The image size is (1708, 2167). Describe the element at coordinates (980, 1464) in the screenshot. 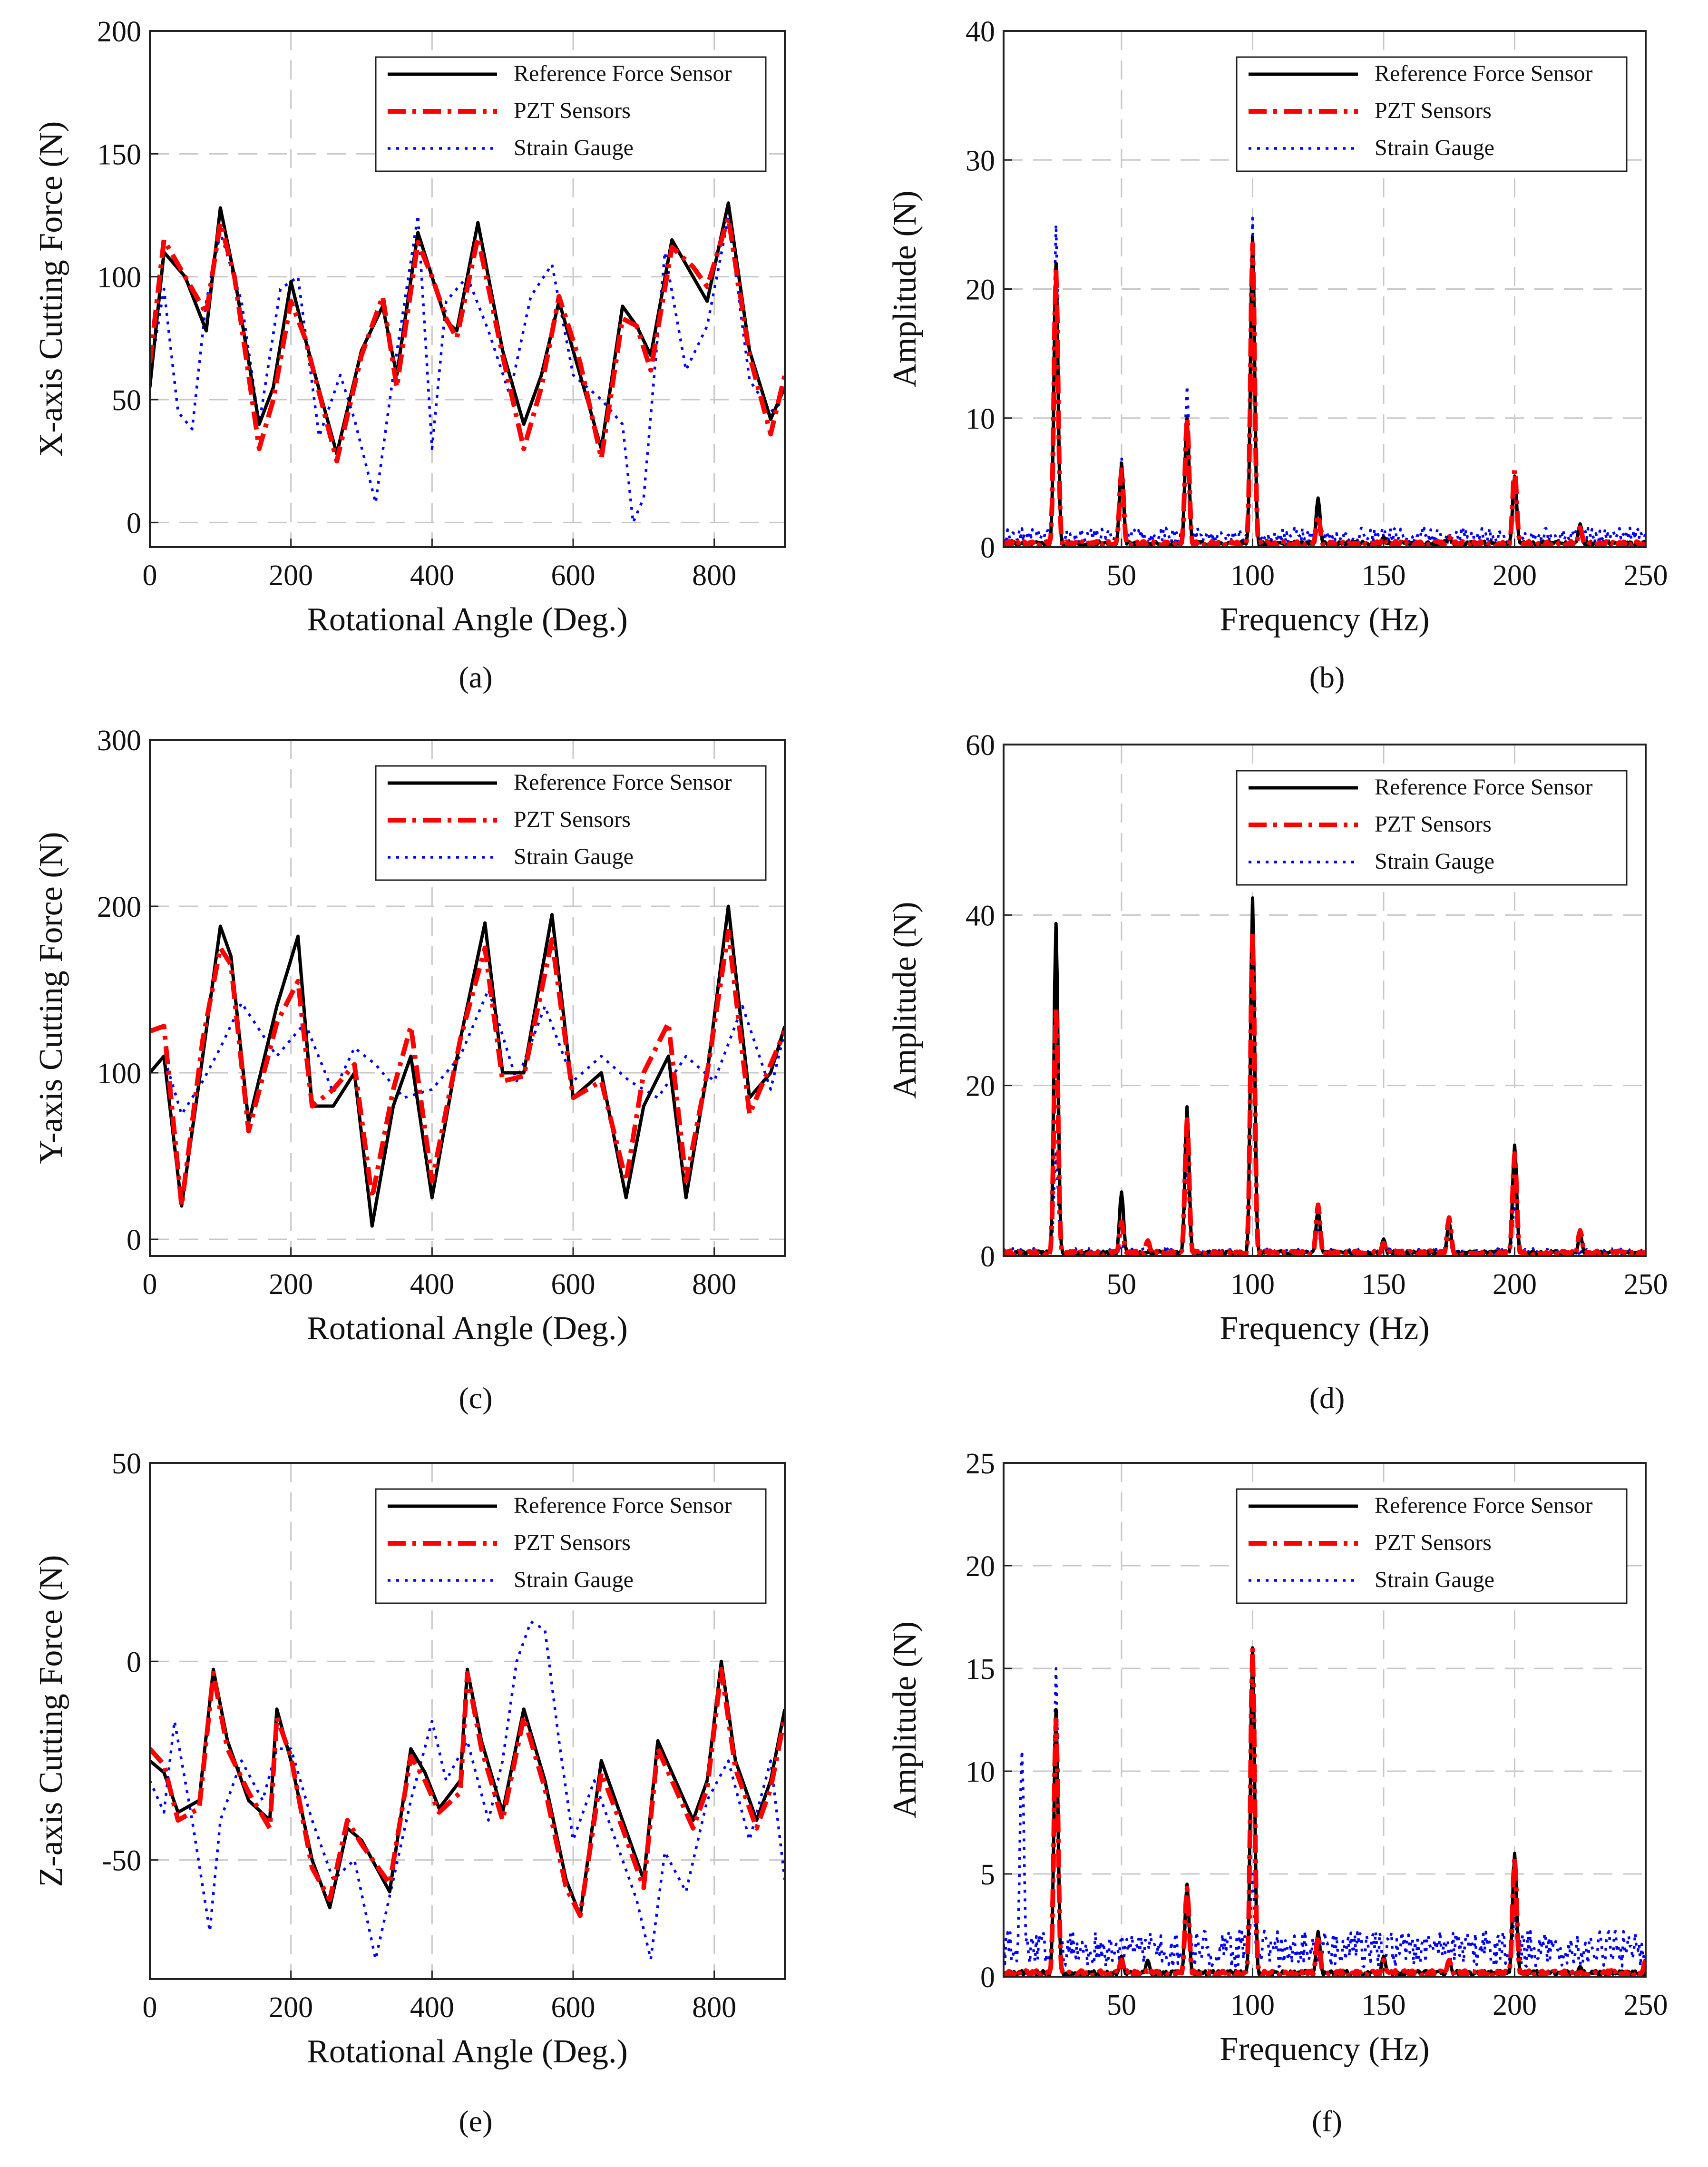

I see `y-tick-label: 25` at that location.